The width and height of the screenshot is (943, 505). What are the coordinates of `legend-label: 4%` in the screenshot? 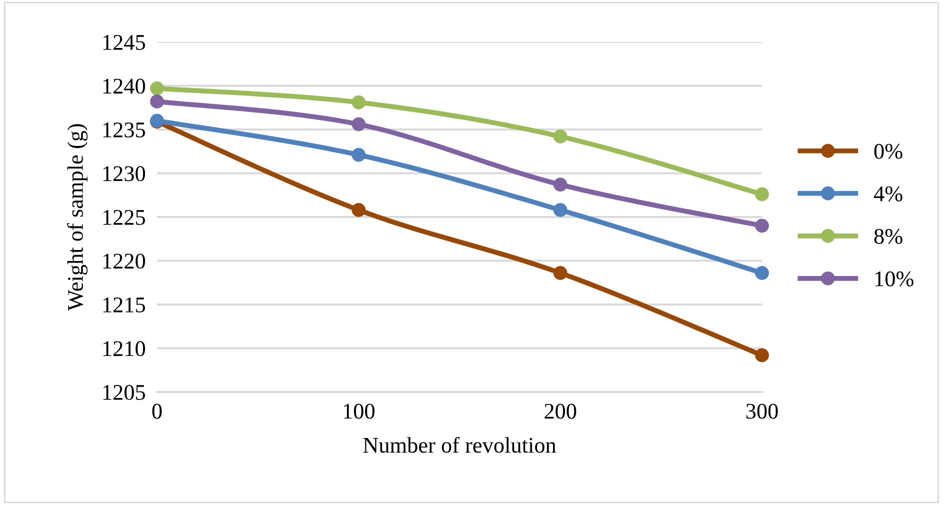 It's located at (888, 194).